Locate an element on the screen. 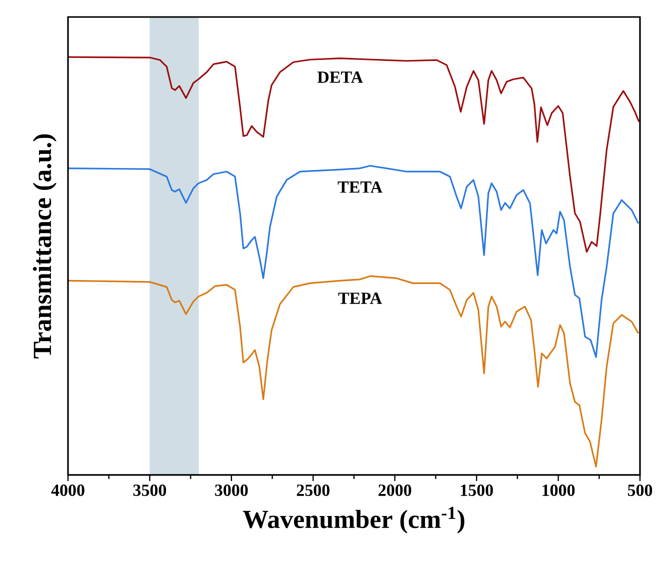 The image size is (666, 583). x-tick-label: 3000 is located at coordinates (231, 490).